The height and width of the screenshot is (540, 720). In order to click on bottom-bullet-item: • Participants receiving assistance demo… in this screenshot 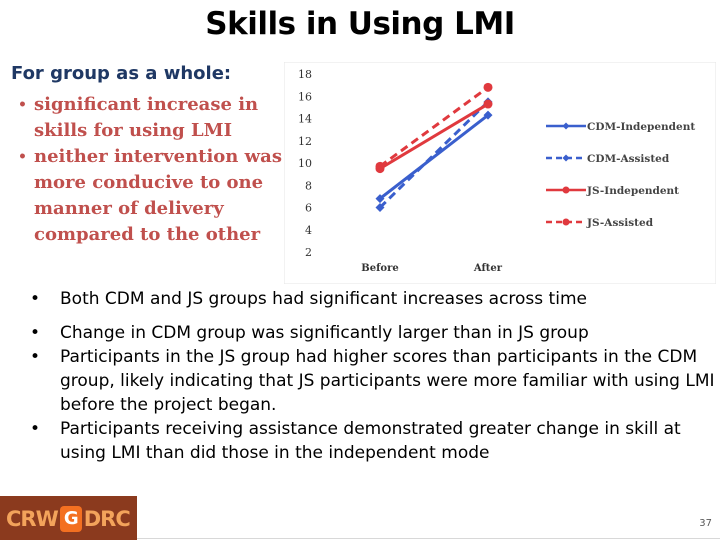, I will do `click(374, 441)`.